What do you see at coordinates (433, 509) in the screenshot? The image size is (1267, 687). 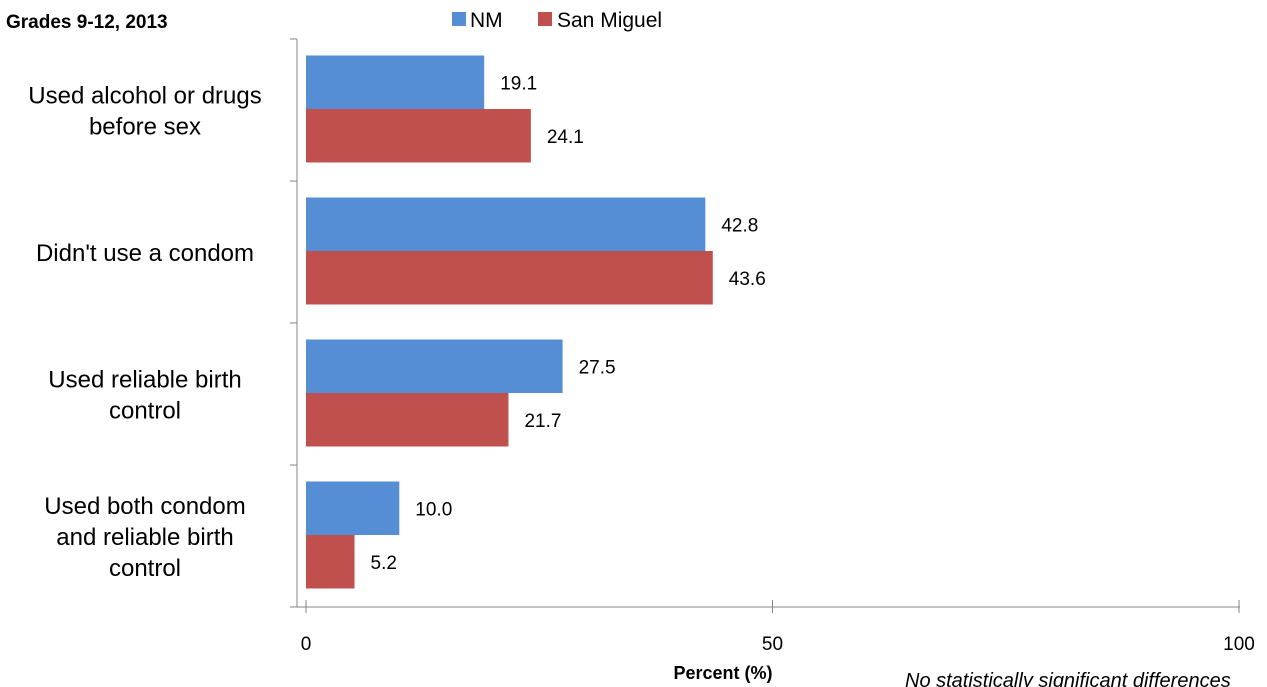 I see `data-label-nm-used-both-condom-and-reliable-birth-control: 10.0` at bounding box center [433, 509].